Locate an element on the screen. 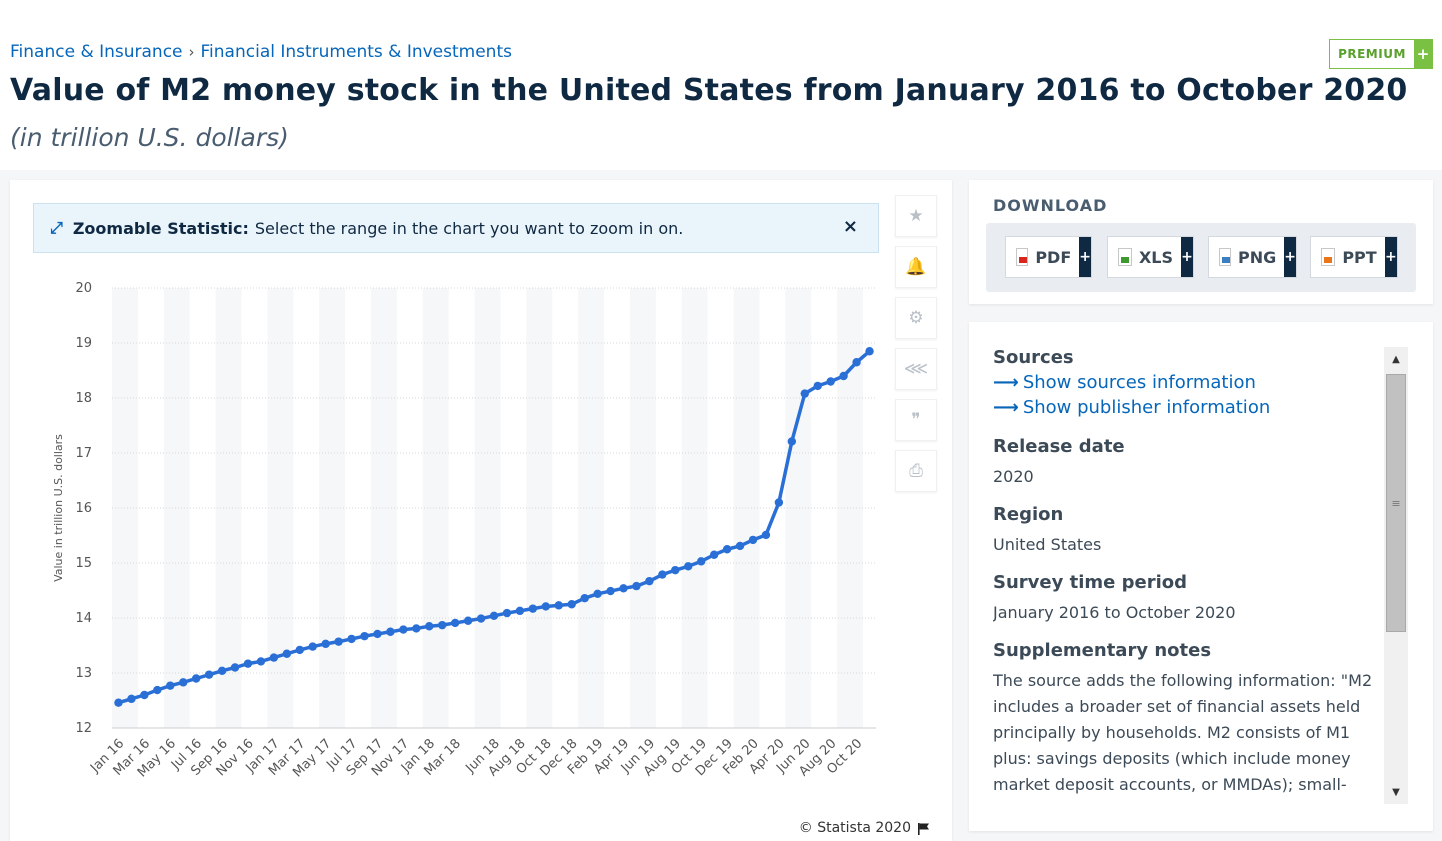 This screenshot has height=841, width=1442. download-png-label: PNG is located at coordinates (1257, 257).